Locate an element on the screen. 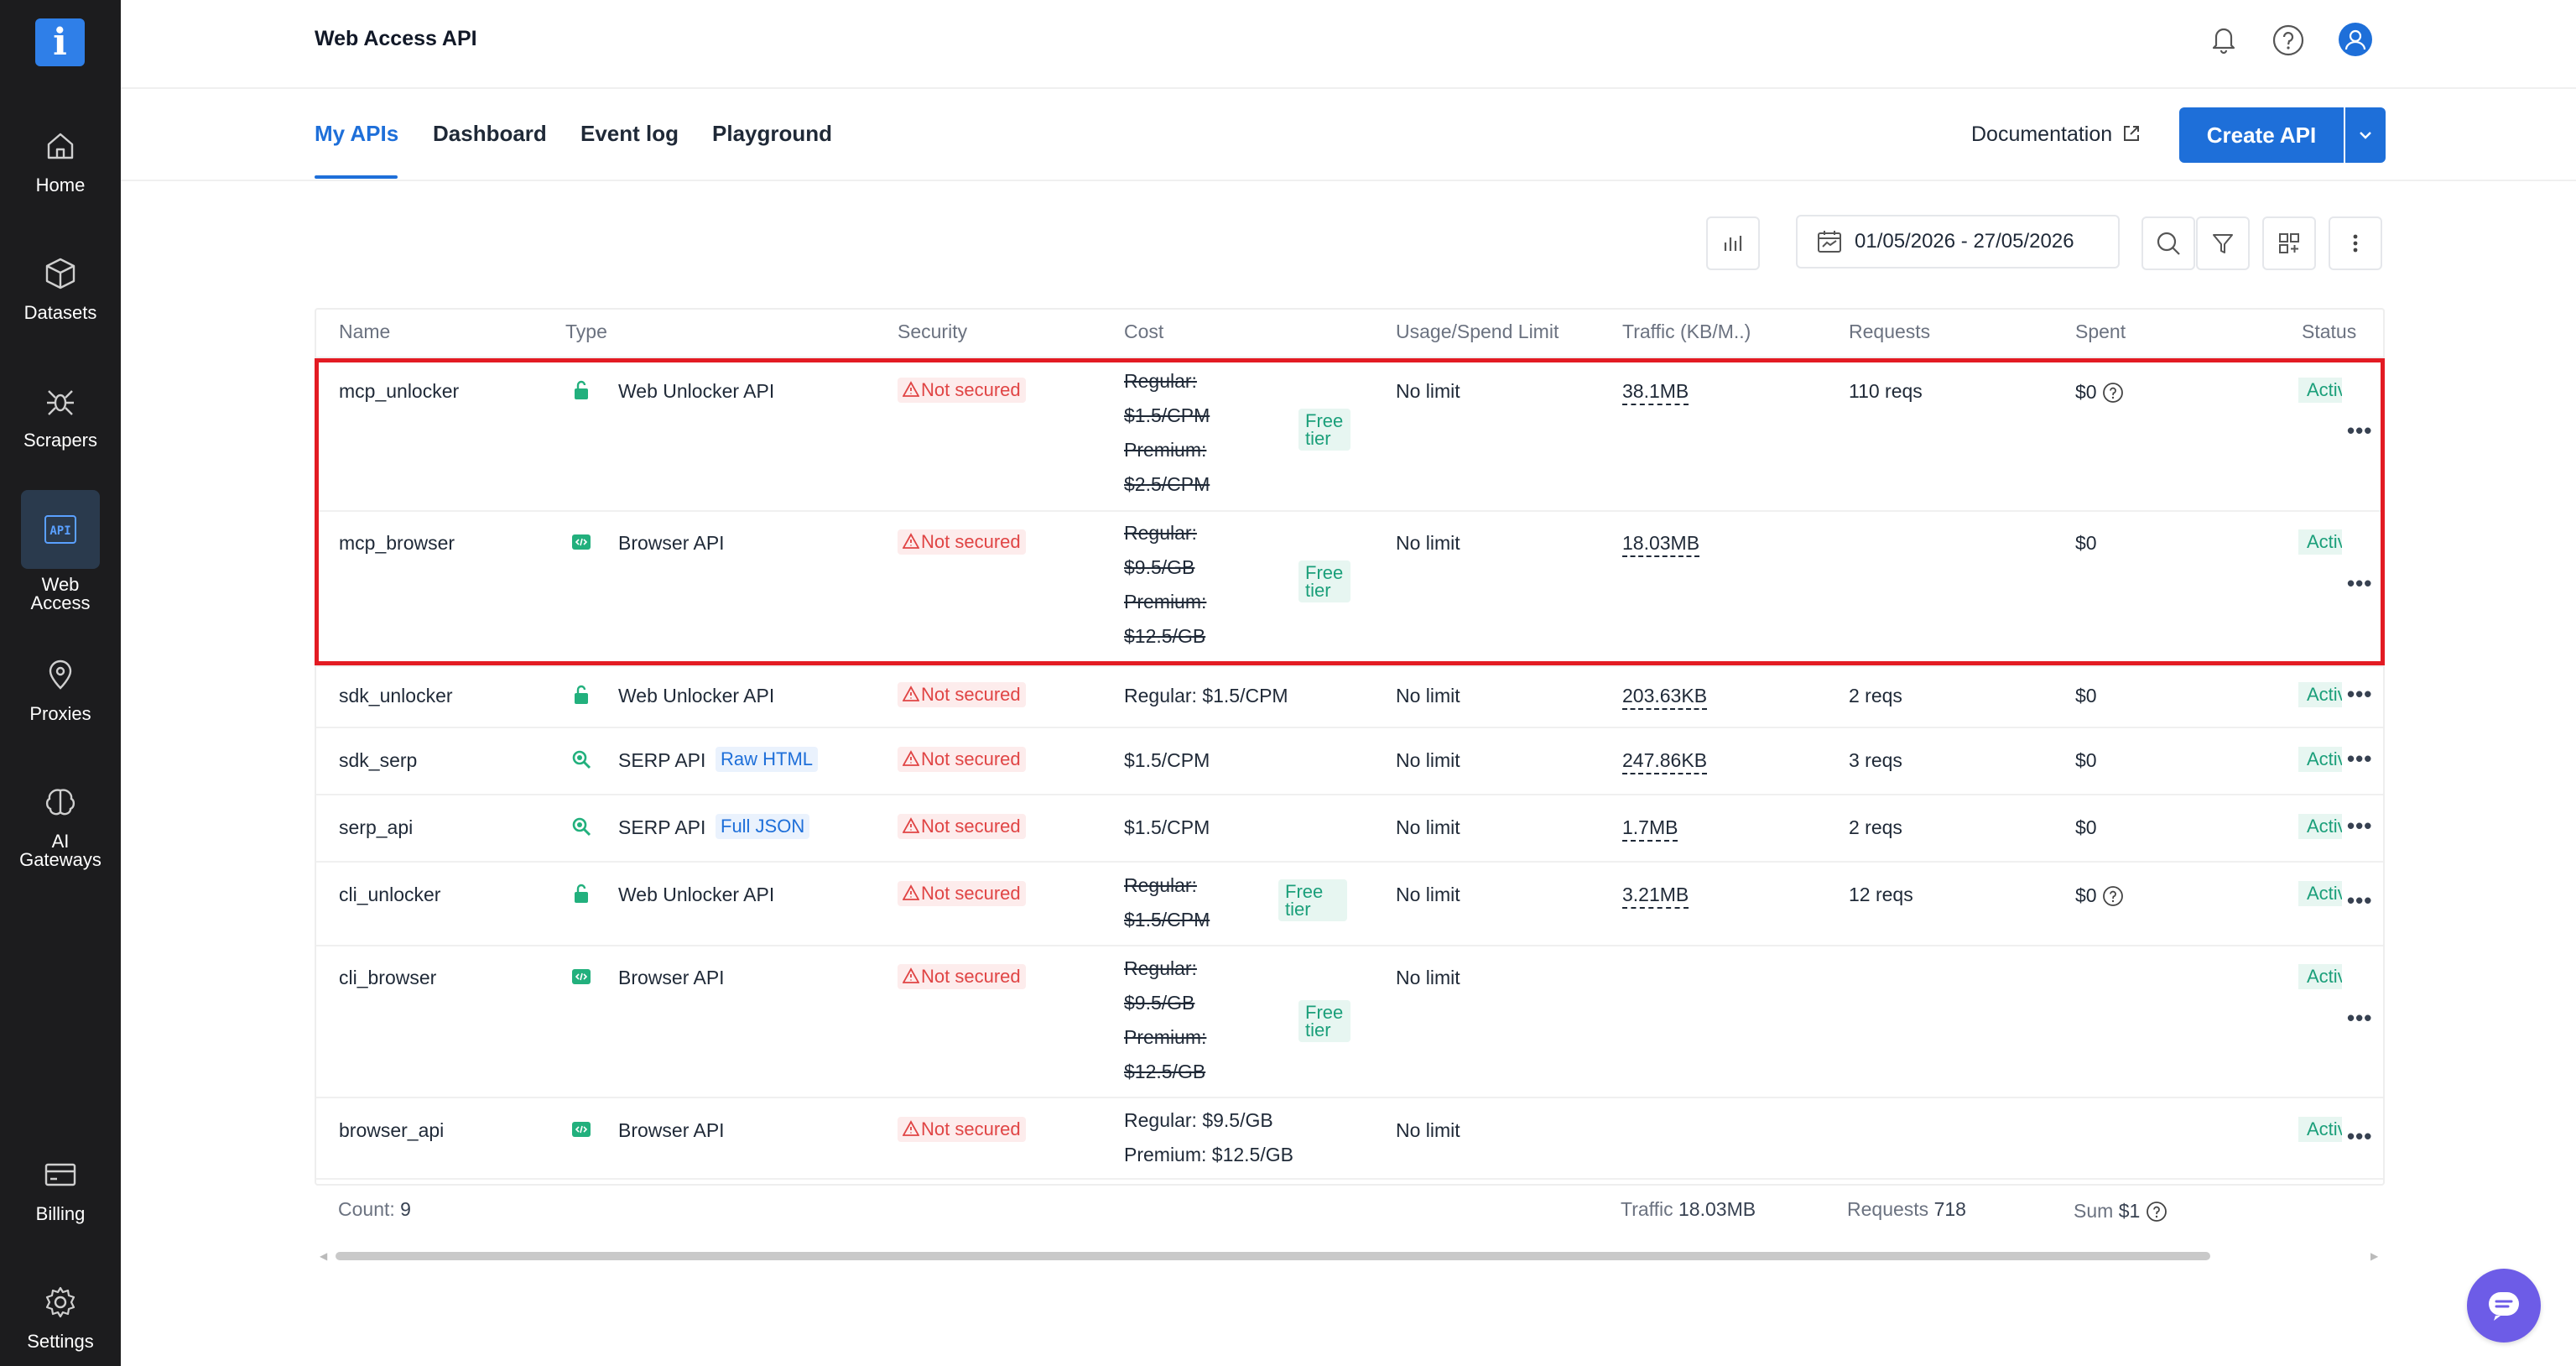 This screenshot has height=1366, width=2576. column-header-requests: Requests is located at coordinates (1890, 331).